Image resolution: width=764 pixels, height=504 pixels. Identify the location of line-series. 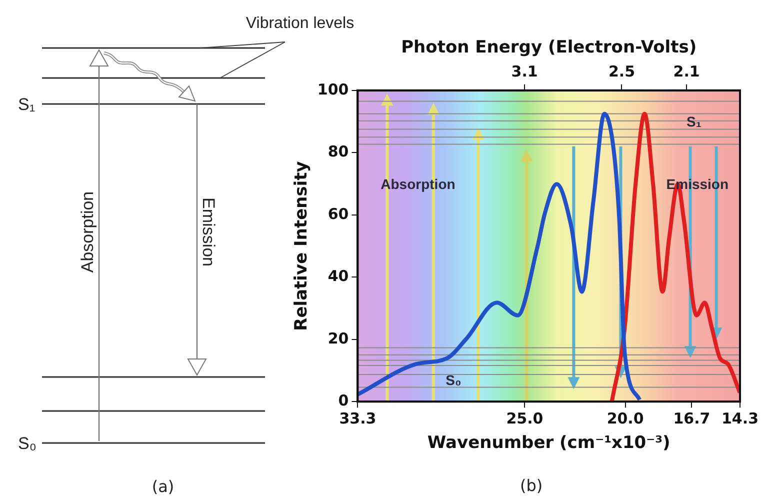
(675, 257).